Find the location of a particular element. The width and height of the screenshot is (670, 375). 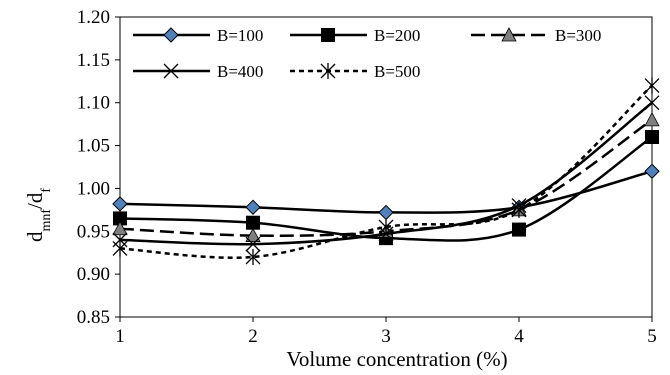

y-tick-label: 1.10 is located at coordinates (93, 103).